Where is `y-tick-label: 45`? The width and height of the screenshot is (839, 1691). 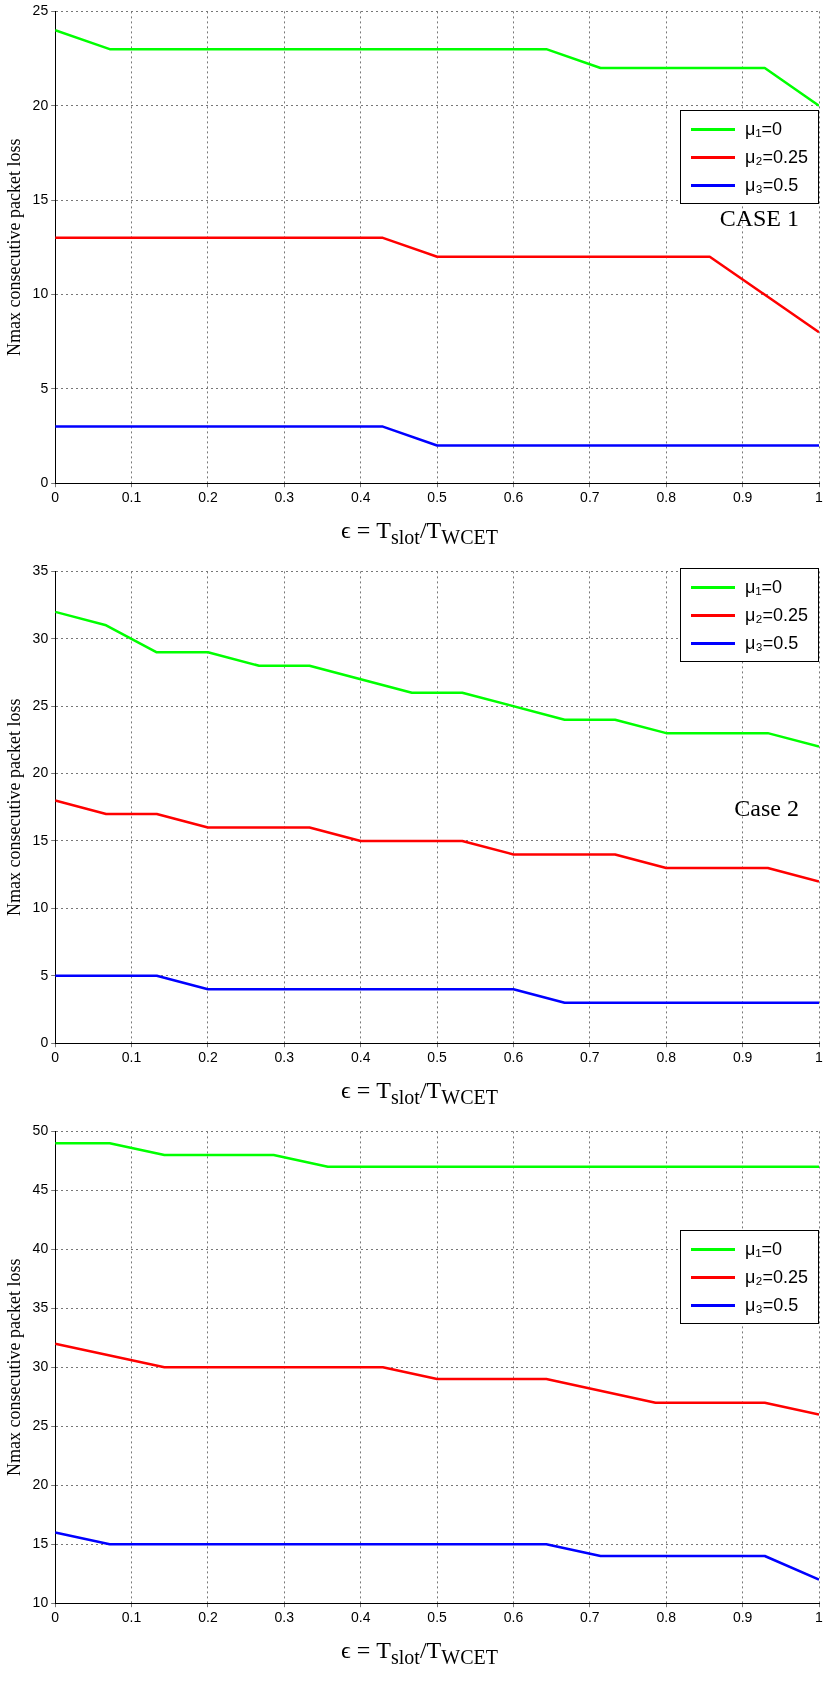
y-tick-label: 45 is located at coordinates (40, 1189).